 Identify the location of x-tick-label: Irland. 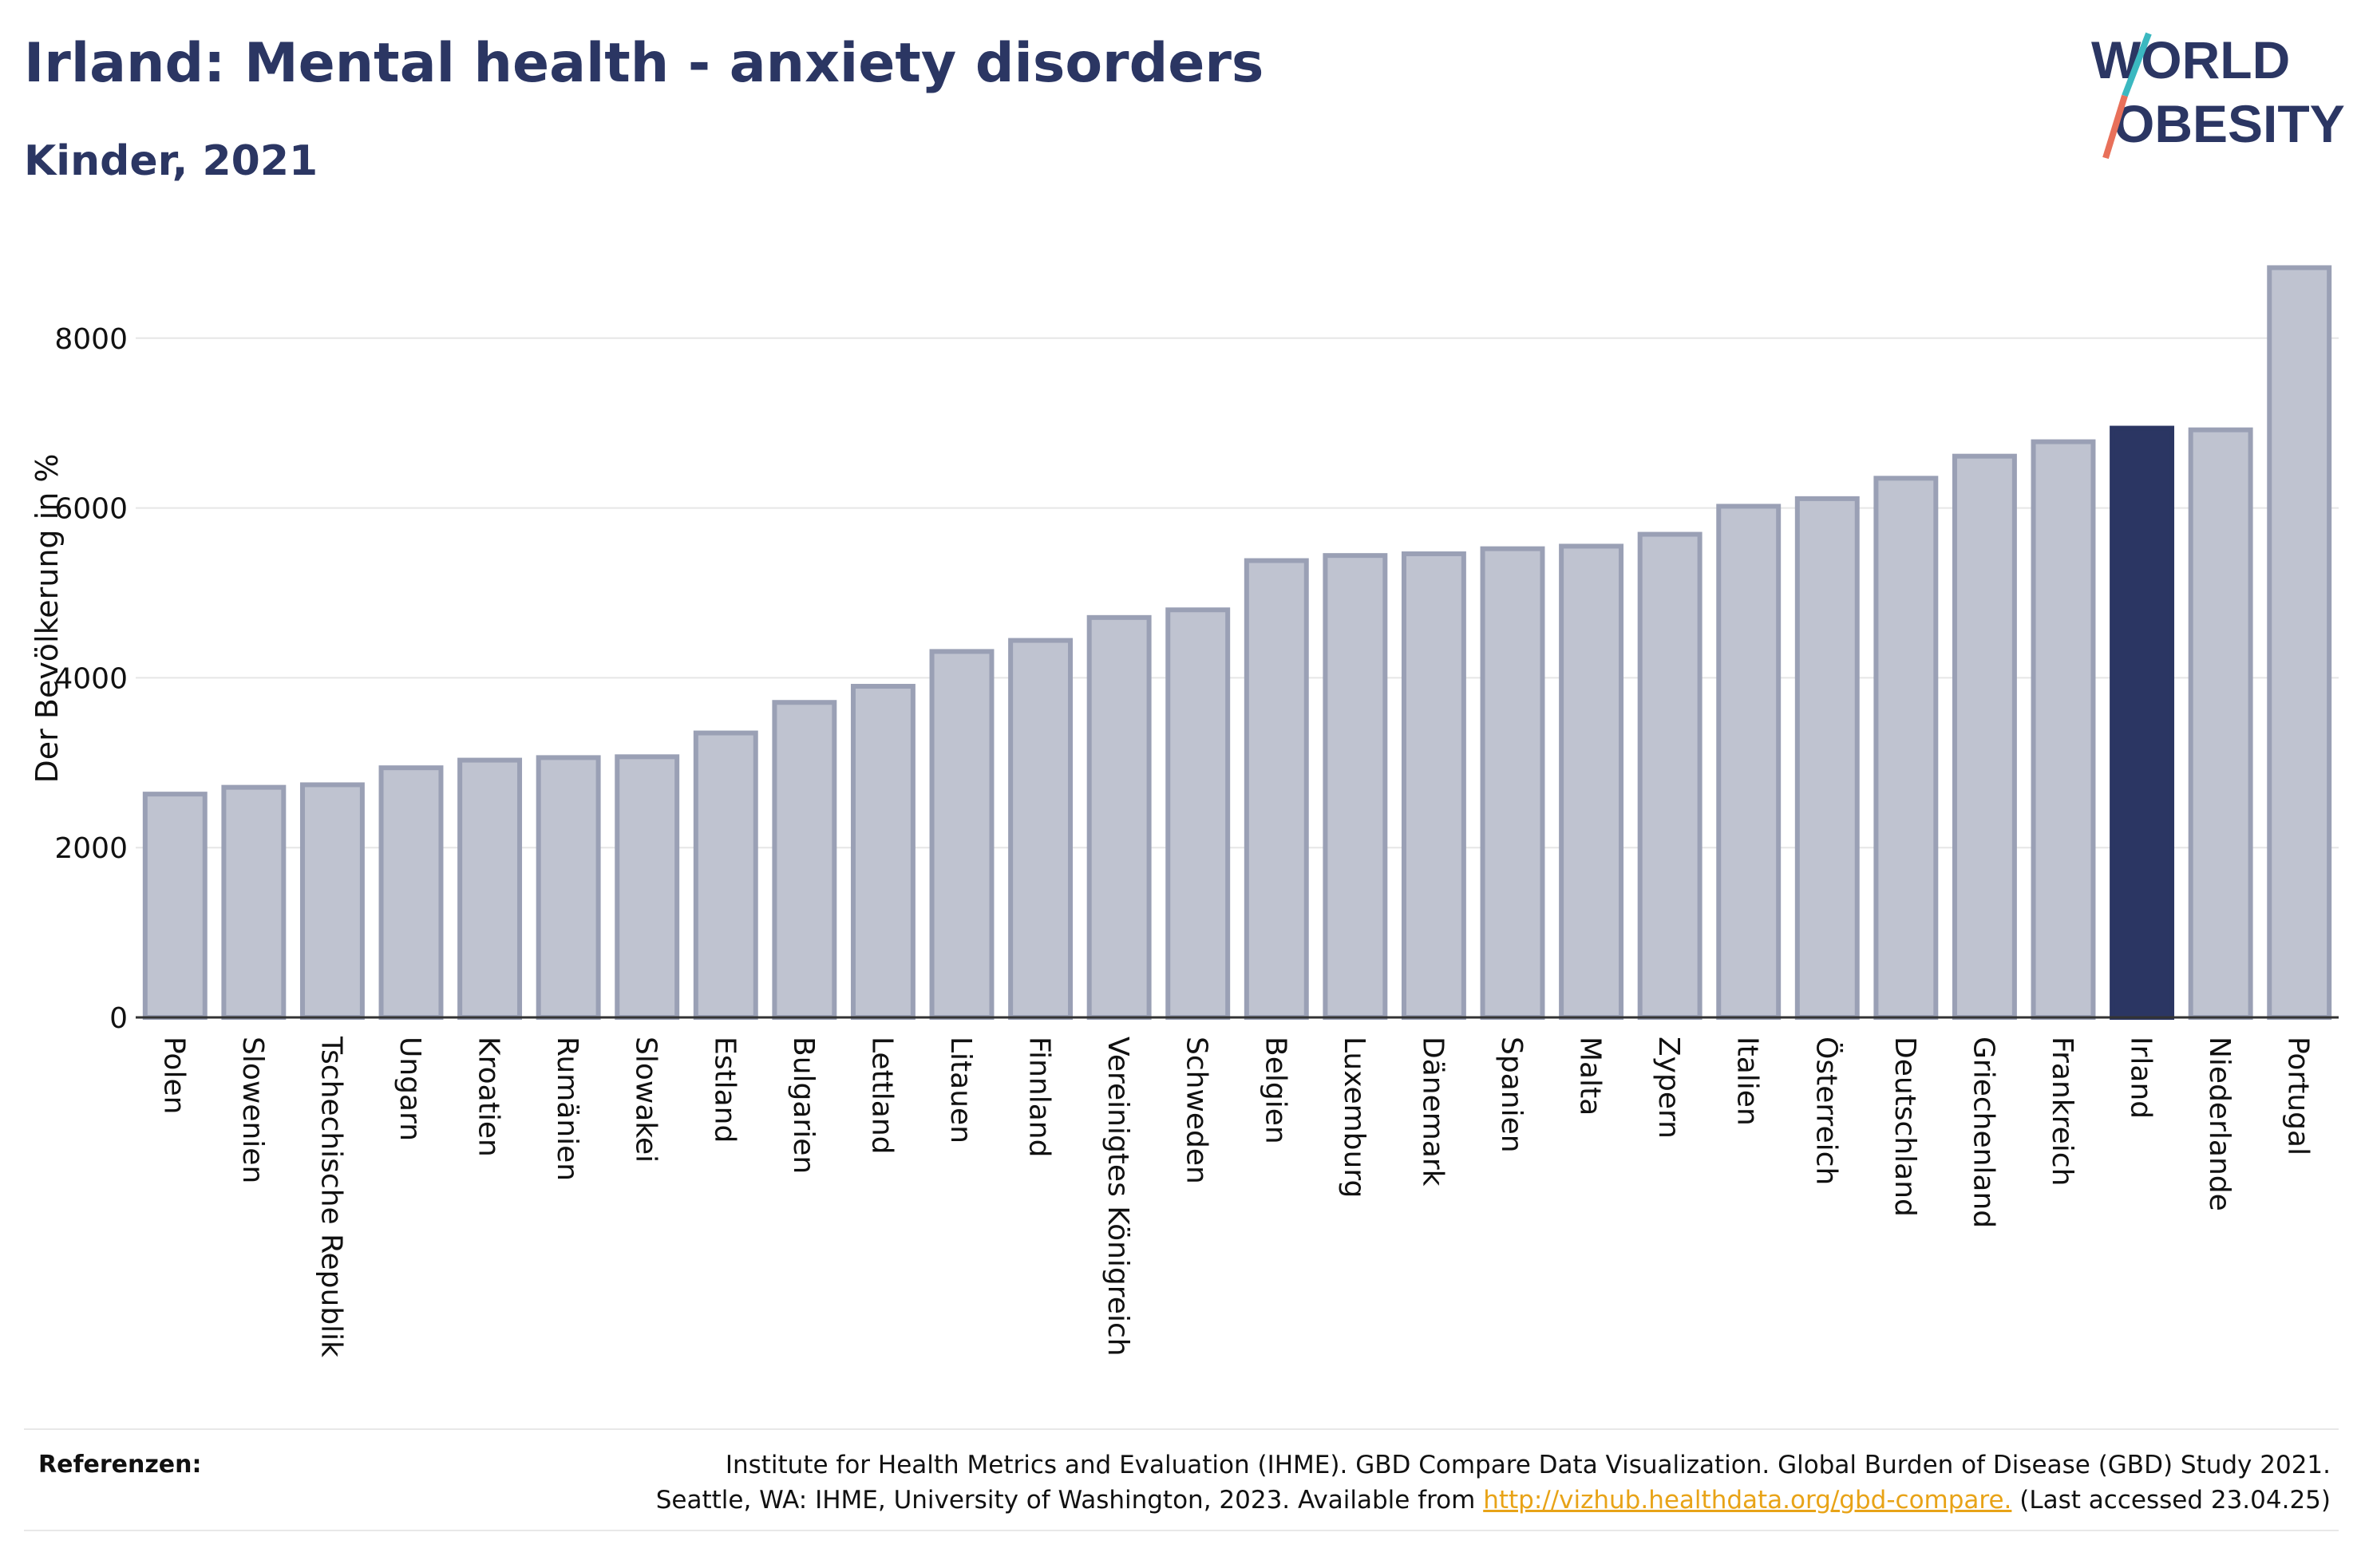
(2141, 1078).